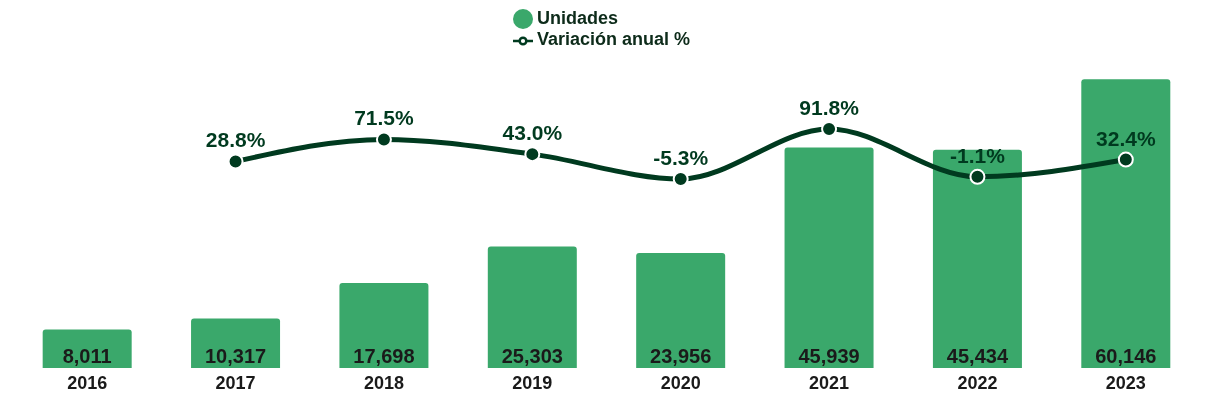 The image size is (1213, 401). Describe the element at coordinates (1126, 138) in the screenshot. I see `data-label: 32.4%` at that location.